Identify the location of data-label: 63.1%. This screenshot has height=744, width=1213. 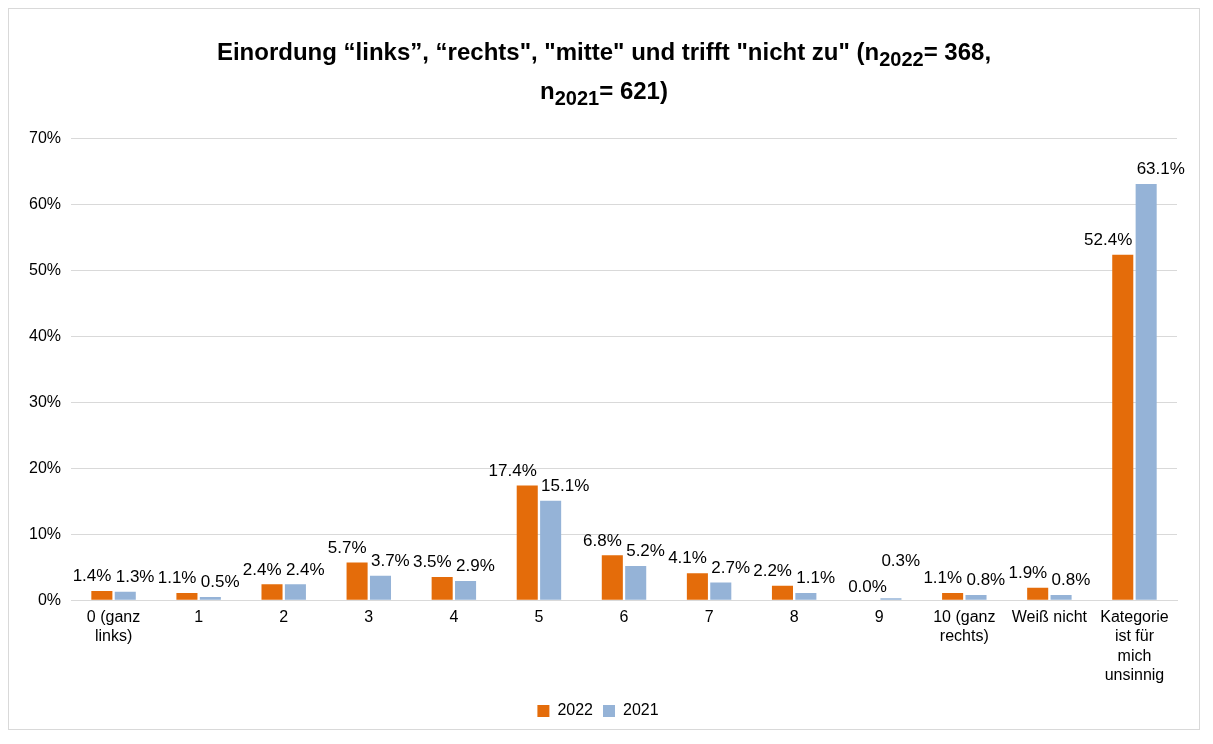
(1160, 168).